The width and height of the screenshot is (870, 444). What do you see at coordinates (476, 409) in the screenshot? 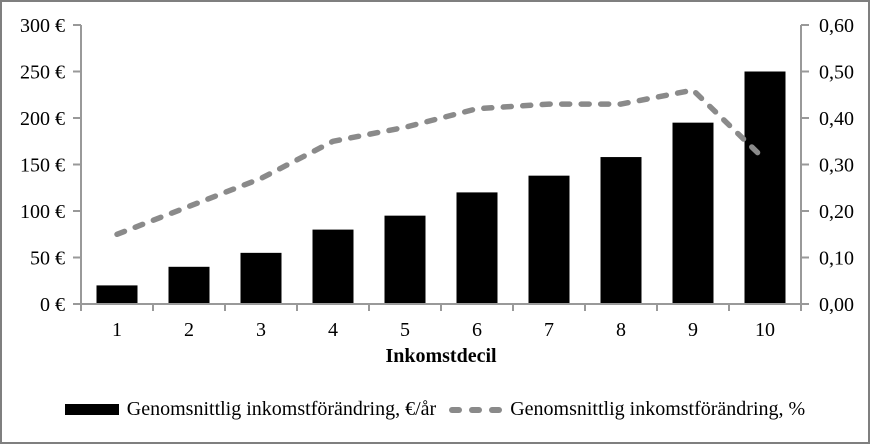
I see `legend-line-swatch` at bounding box center [476, 409].